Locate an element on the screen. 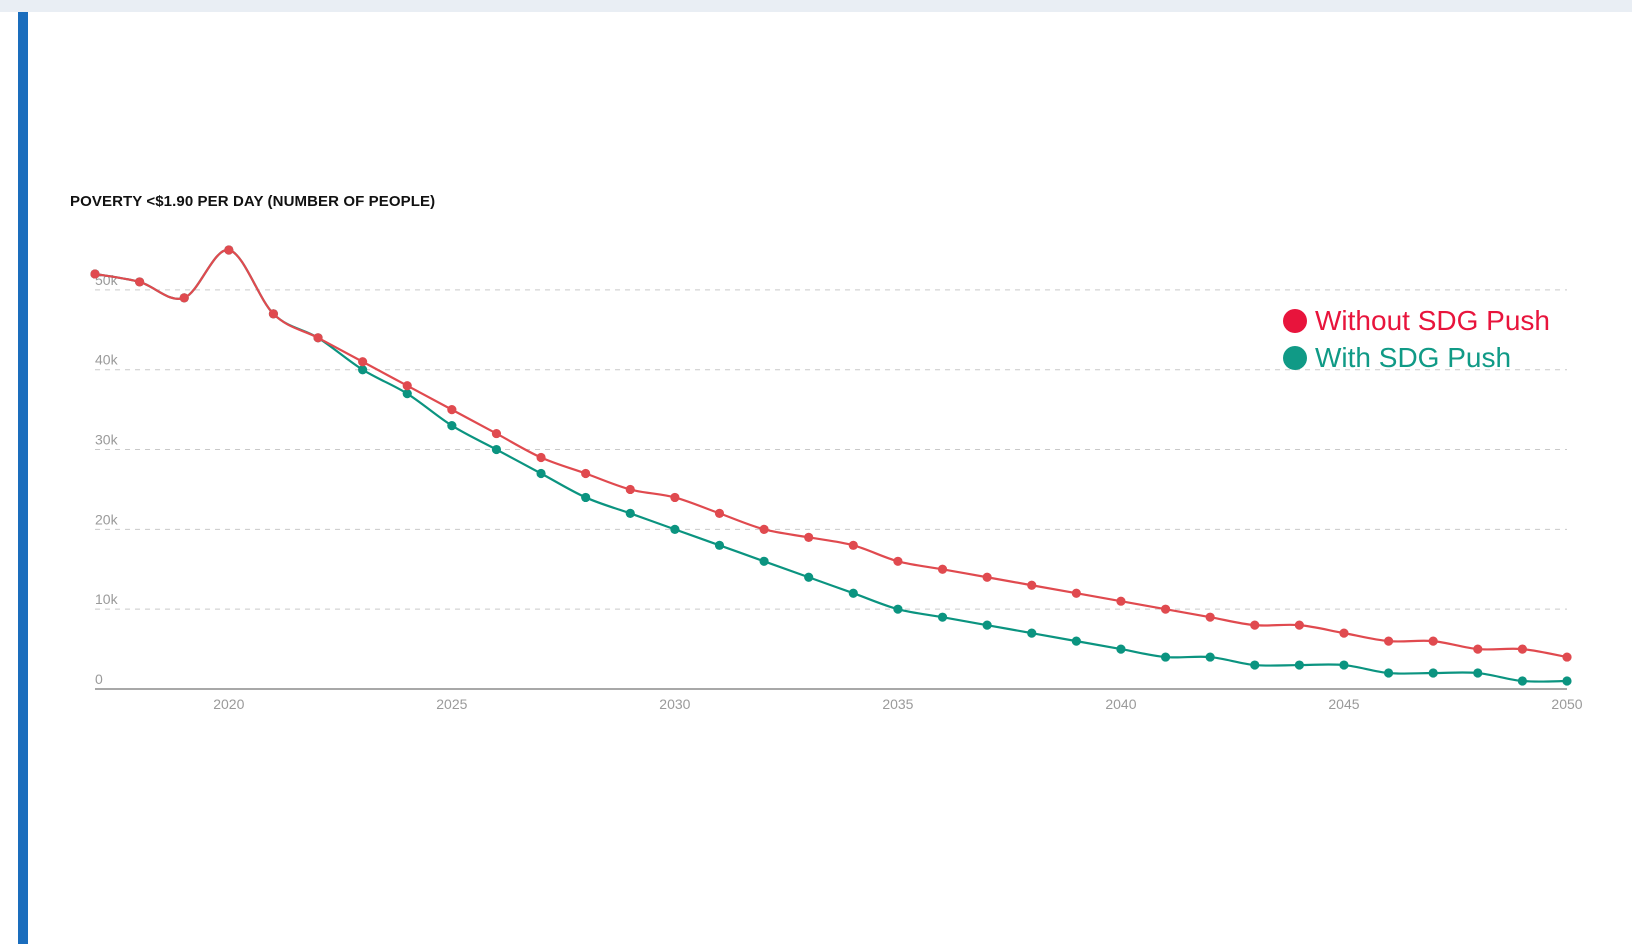  x-tick-label: 2040 is located at coordinates (1120, 704).